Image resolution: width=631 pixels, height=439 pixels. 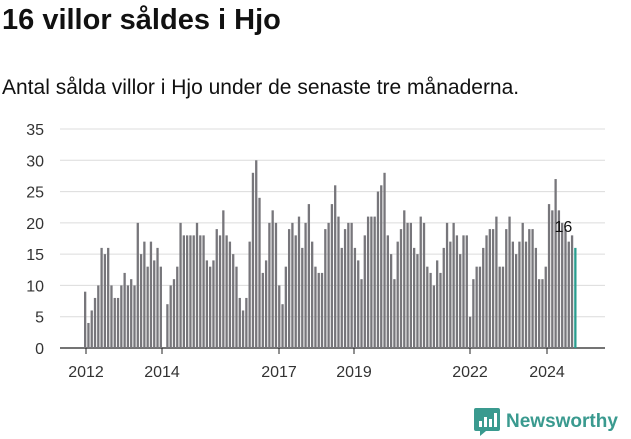 What do you see at coordinates (35, 240) in the screenshot?
I see `y-axis-ticks: 0 5 10 15 20 25 30 35` at bounding box center [35, 240].